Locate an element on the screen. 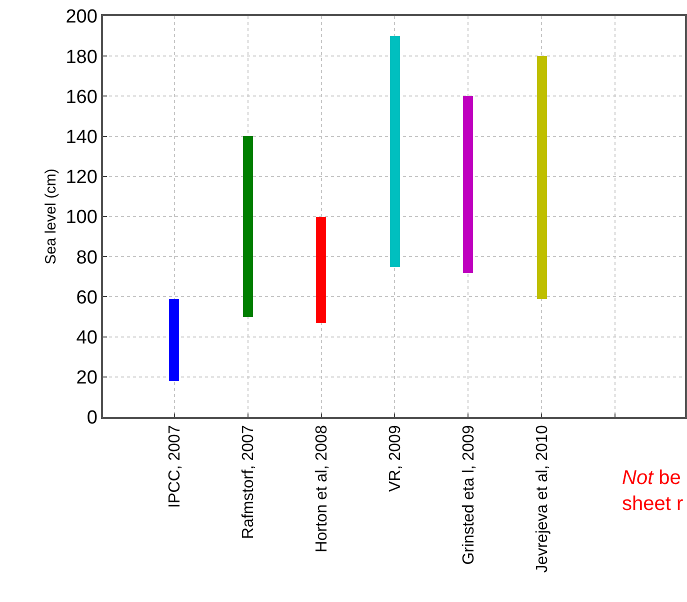 The image size is (687, 602). text: Not be sheet r is located at coordinates (653, 491).